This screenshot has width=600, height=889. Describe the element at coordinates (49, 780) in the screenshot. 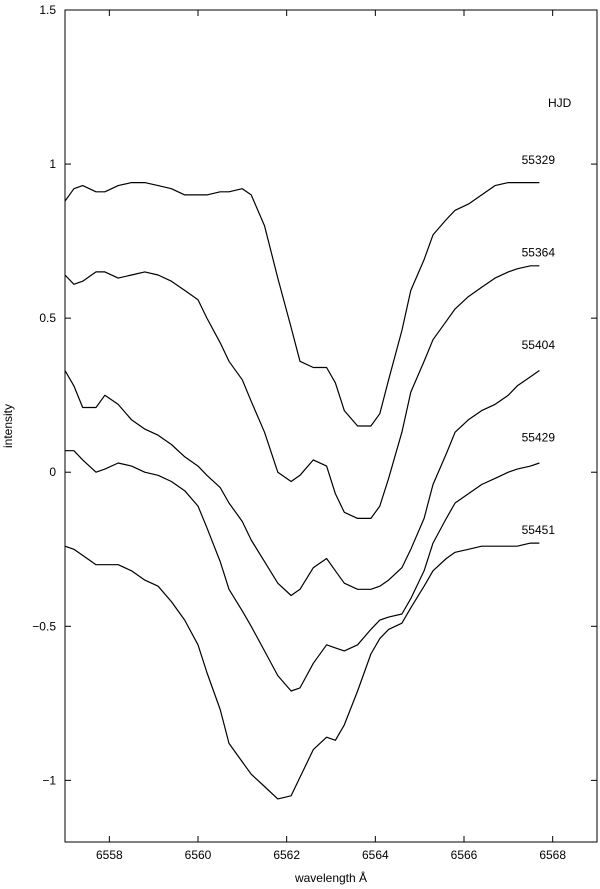

I see `y-tick-label-0: −1` at that location.